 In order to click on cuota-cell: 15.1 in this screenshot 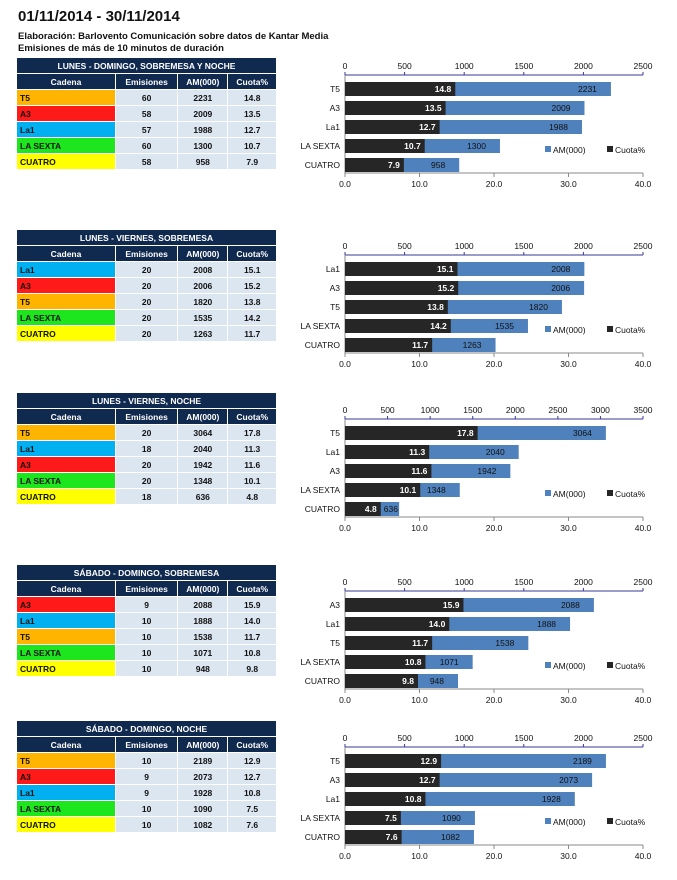, I will do `click(252, 269)`.